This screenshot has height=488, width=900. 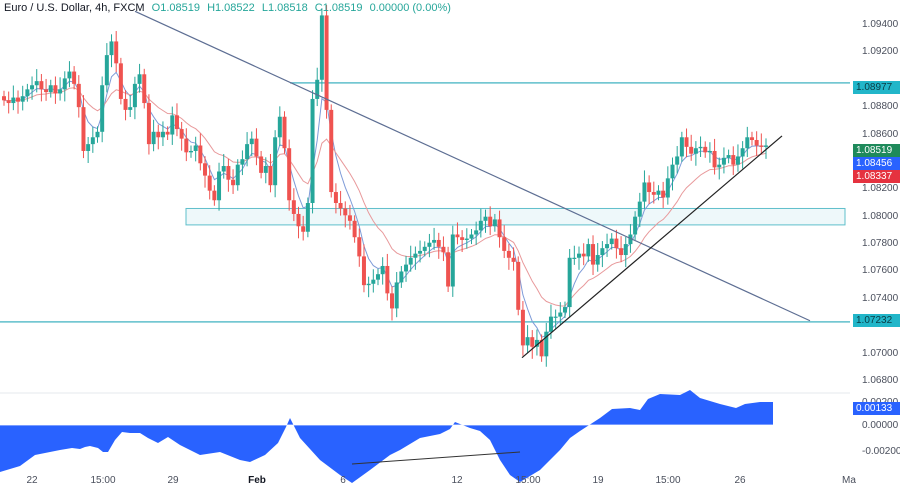 I want to click on time-tick: 6, so click(x=343, y=480).